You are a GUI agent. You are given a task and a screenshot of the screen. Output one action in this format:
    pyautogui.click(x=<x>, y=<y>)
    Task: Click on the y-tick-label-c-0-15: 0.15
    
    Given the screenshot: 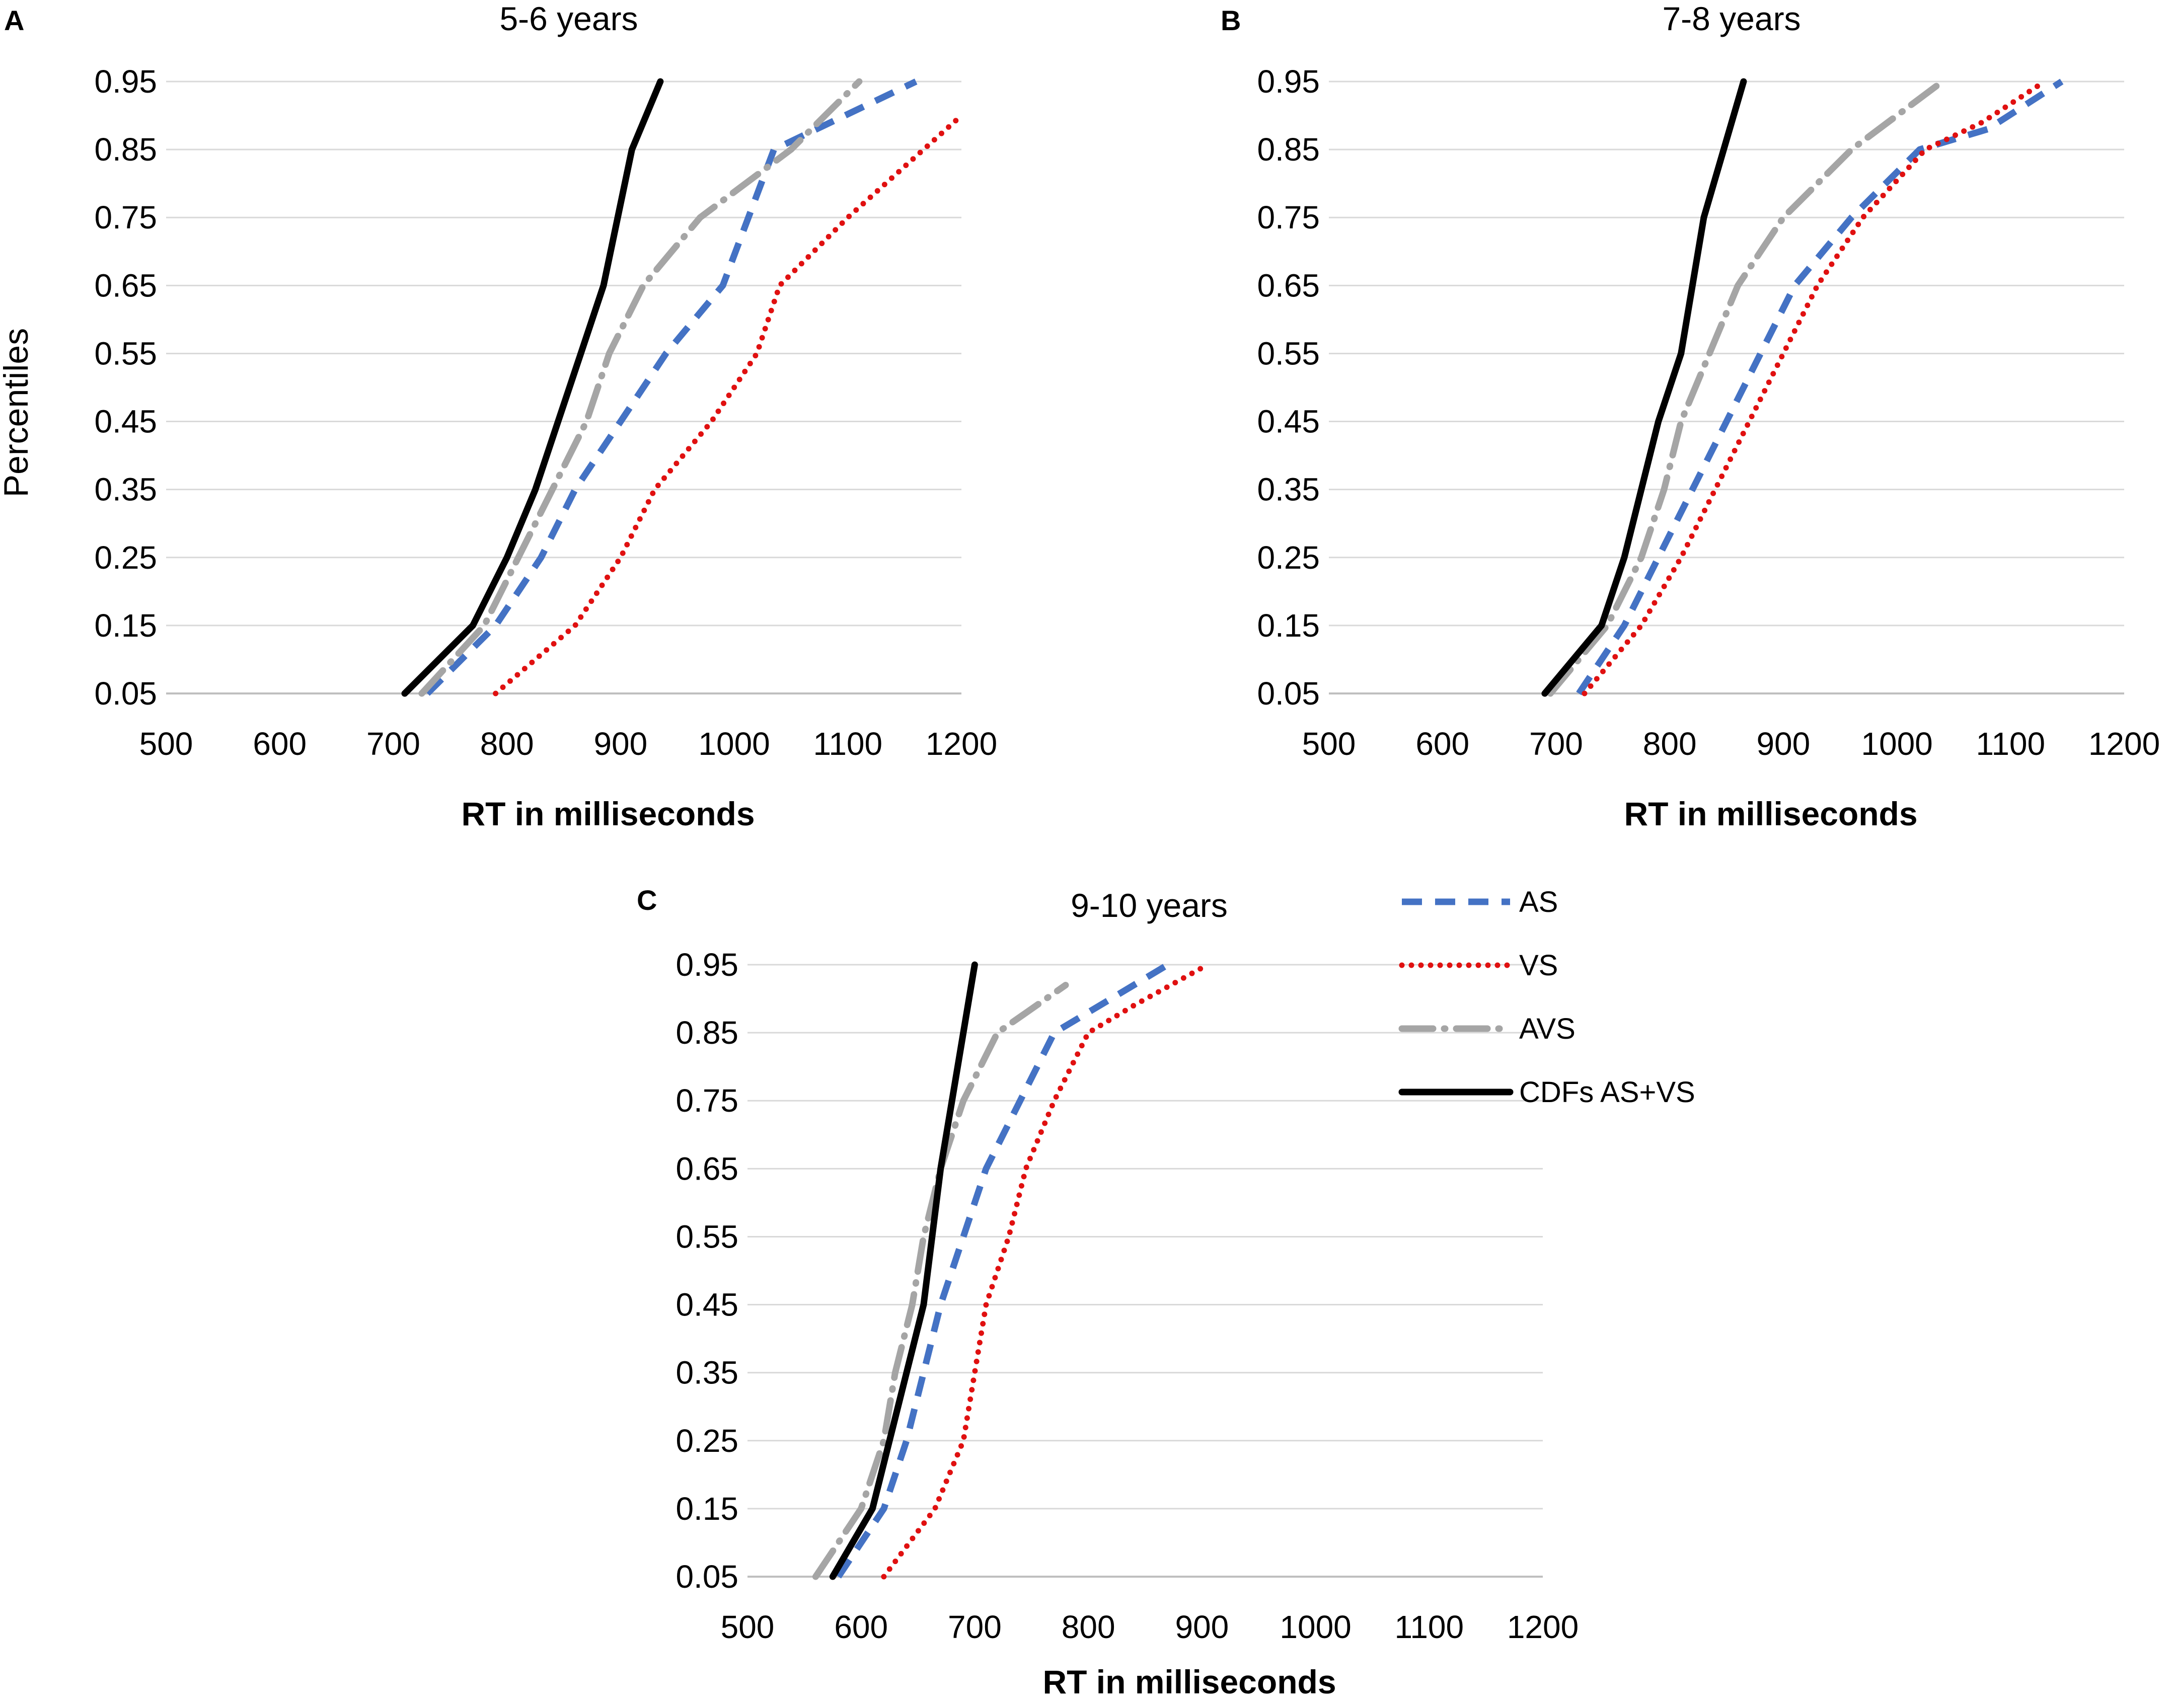 What is the action you would take?
    pyautogui.click(x=707, y=1509)
    